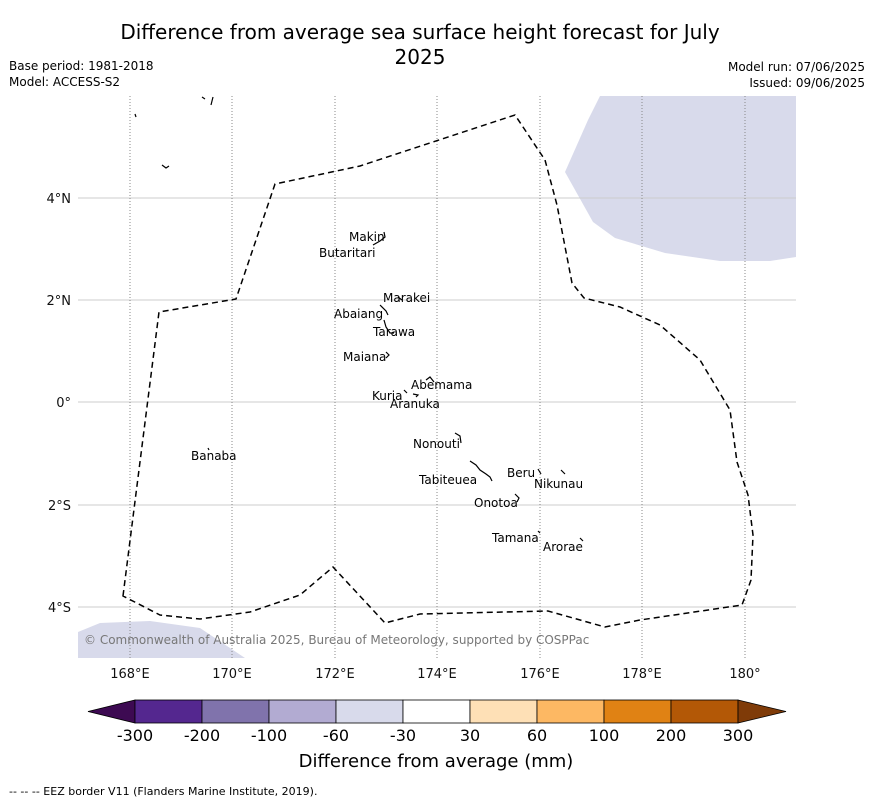 The image size is (873, 804). Describe the element at coordinates (563, 547) in the screenshot. I see `island-label-arorae: Arorae` at that location.